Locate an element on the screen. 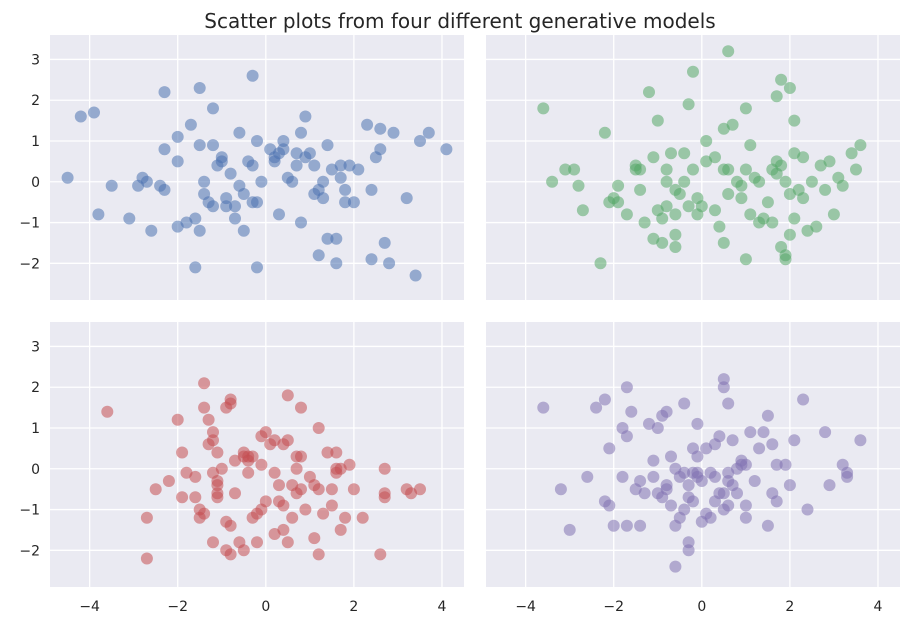  scatter-points is located at coordinates (702, 473).